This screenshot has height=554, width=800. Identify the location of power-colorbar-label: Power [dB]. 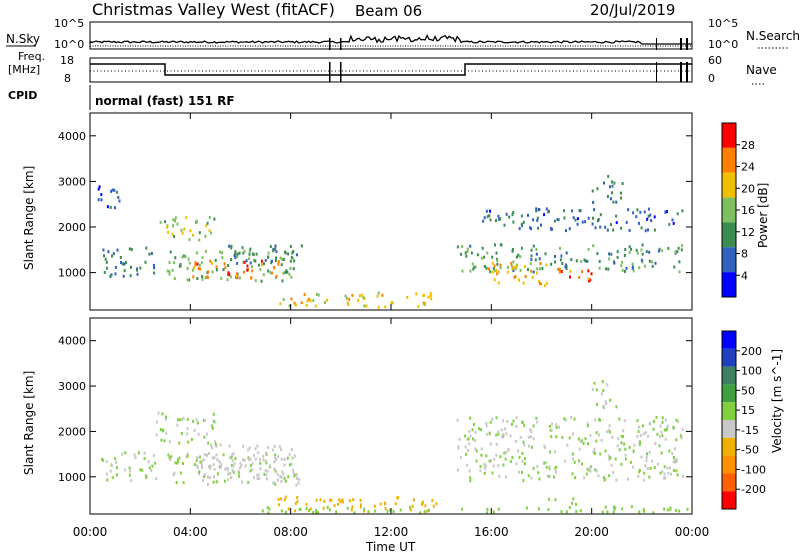
(763, 215).